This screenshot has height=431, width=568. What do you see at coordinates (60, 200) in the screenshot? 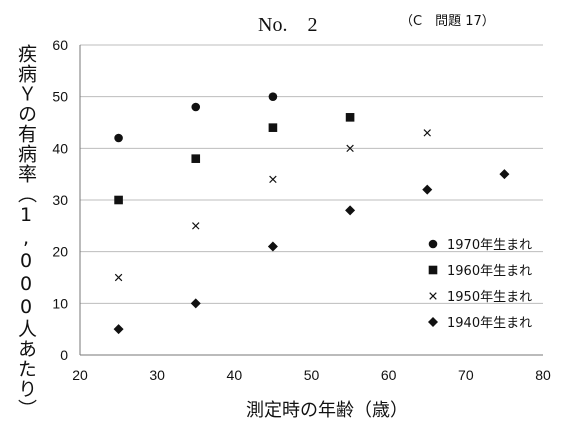
I see `y-tick-label: 30` at bounding box center [60, 200].